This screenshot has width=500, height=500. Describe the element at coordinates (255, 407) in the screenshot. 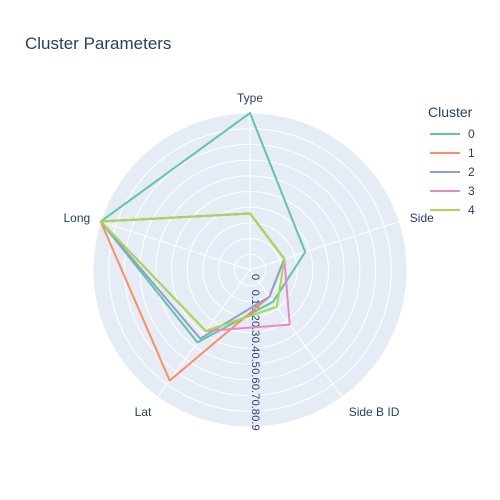

I see `radial-tick-label: 0.8` at that location.